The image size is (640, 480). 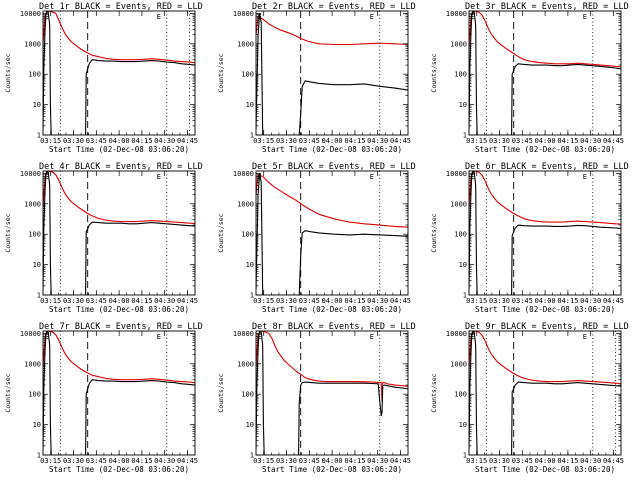 I want to click on panel-title: Det 4r BLACK = Events, RED = LLD, so click(x=121, y=167).